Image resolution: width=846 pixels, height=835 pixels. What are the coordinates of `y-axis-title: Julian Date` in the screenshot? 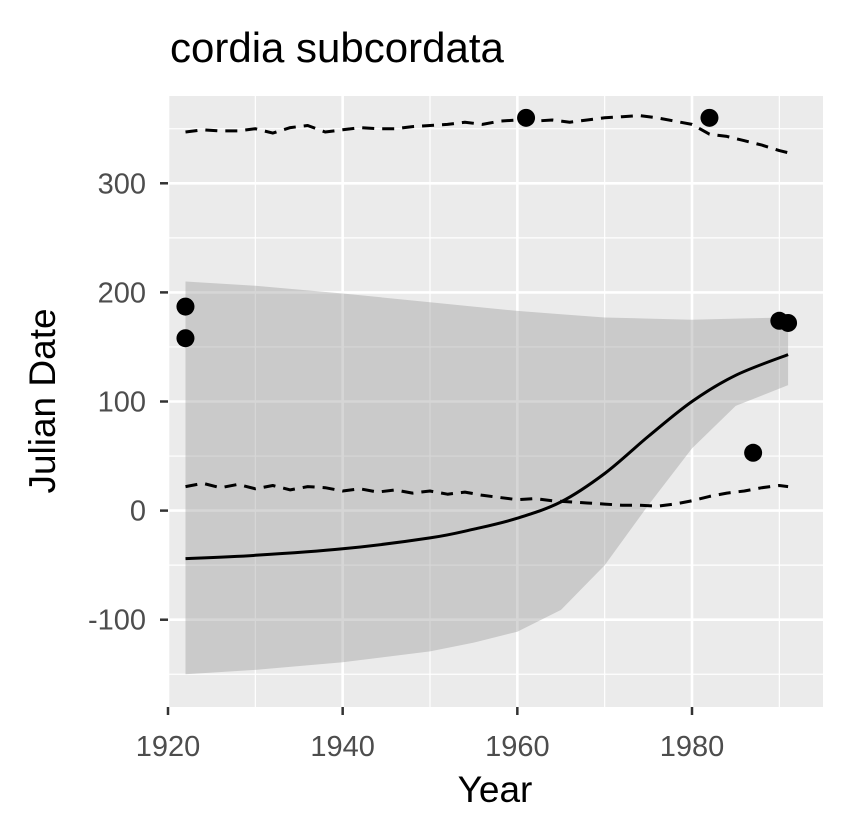 It's located at (42, 400).